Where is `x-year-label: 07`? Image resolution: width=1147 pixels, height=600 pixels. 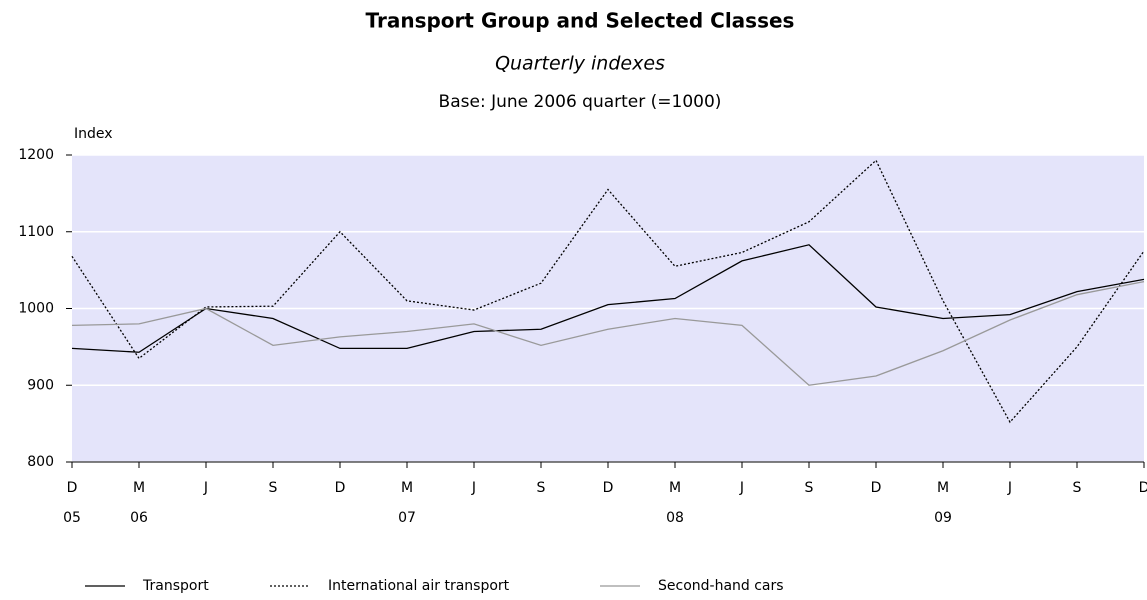 x-year-label: 07 is located at coordinates (407, 518).